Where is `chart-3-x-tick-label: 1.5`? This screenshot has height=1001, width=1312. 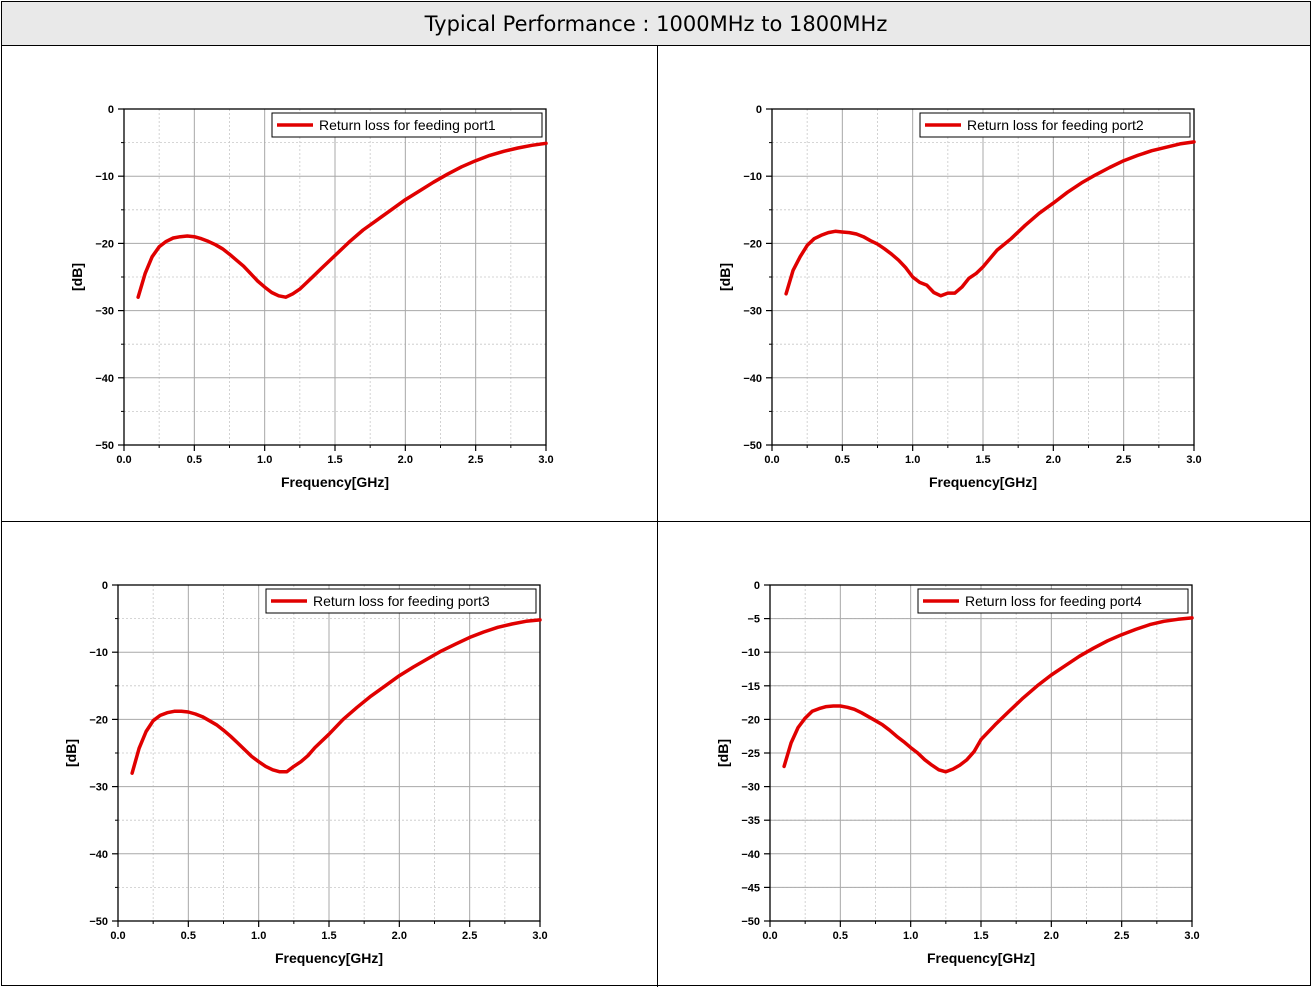 chart-3-x-tick-label: 1.5 is located at coordinates (328, 936).